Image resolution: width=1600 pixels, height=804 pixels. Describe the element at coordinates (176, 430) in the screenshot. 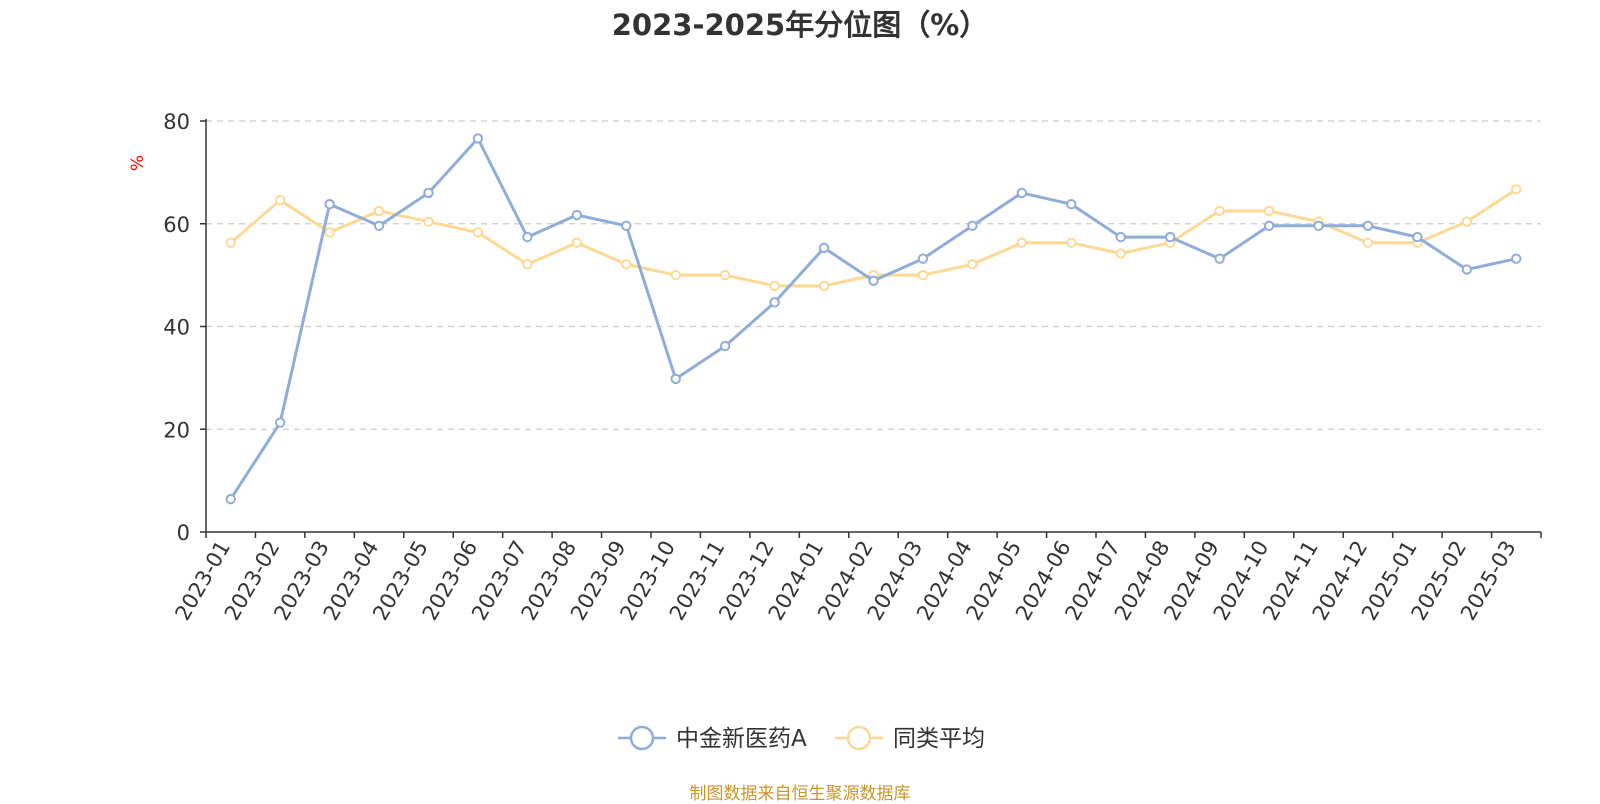

I see `y-tick-label: 20` at that location.